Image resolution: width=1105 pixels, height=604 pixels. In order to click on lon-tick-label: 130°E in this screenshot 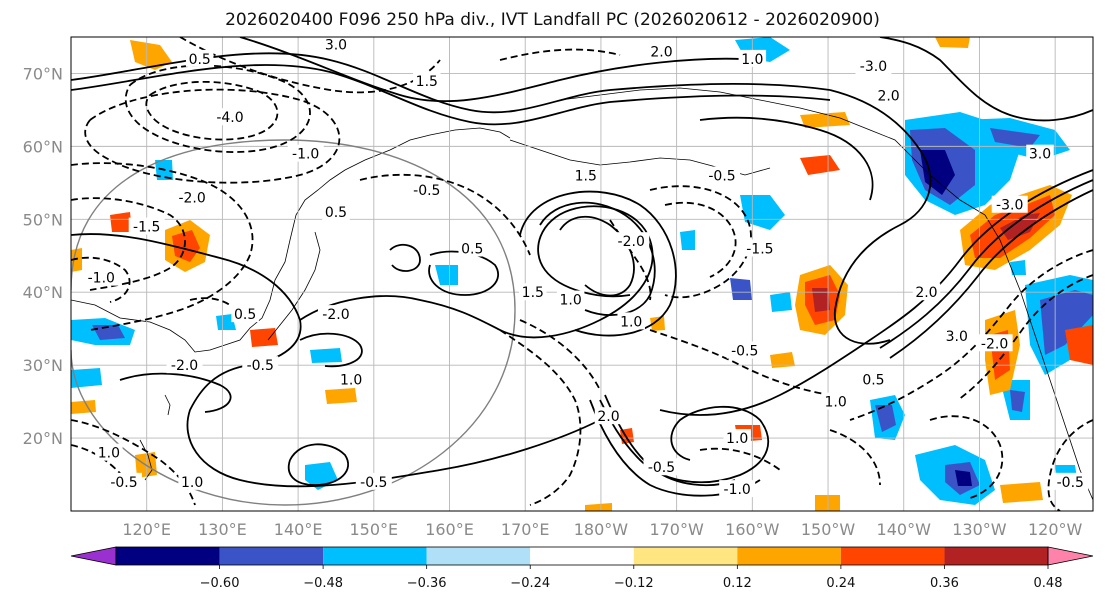, I will do `click(222, 529)`.